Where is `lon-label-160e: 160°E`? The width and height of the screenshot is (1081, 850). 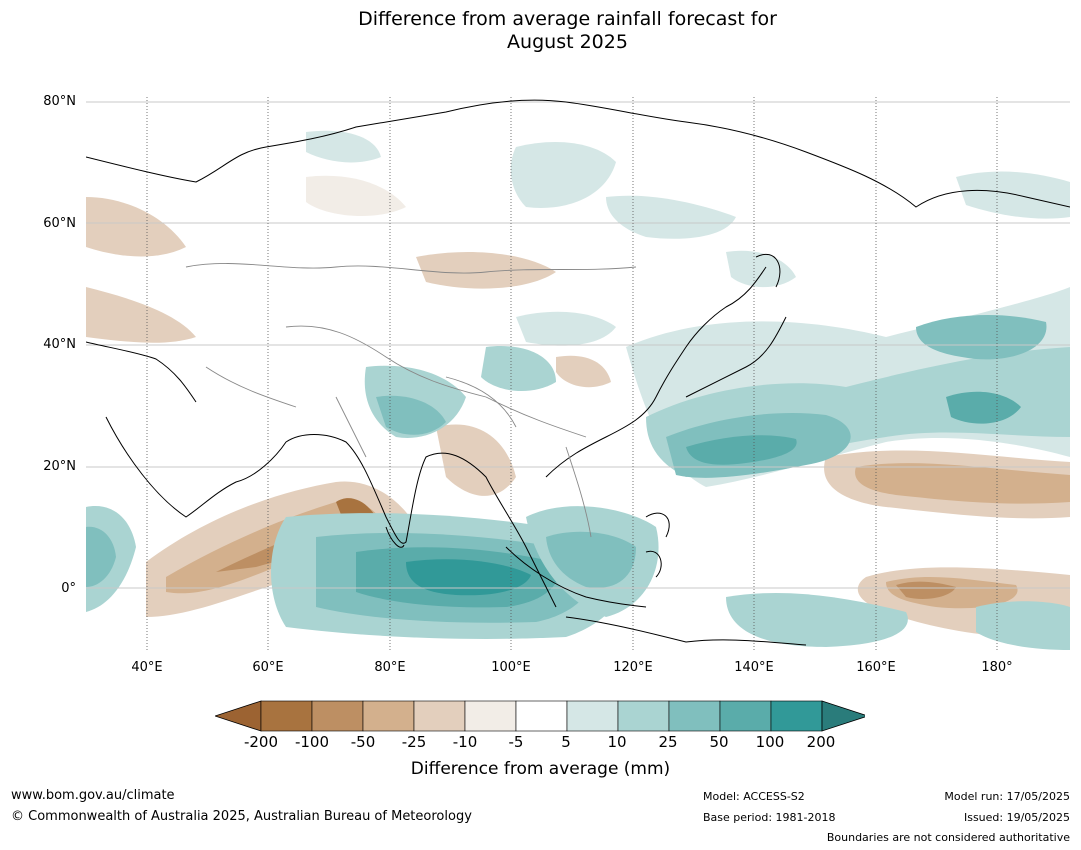
lon-label-160e: 160°E is located at coordinates (876, 667).